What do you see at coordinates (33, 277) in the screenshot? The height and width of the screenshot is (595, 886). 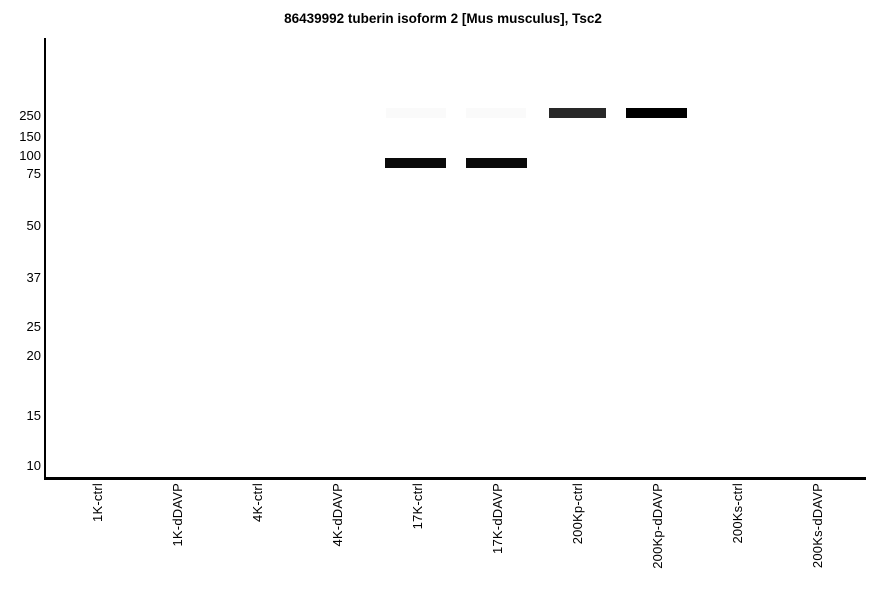 I see `y-tick-label: 37` at bounding box center [33, 277].